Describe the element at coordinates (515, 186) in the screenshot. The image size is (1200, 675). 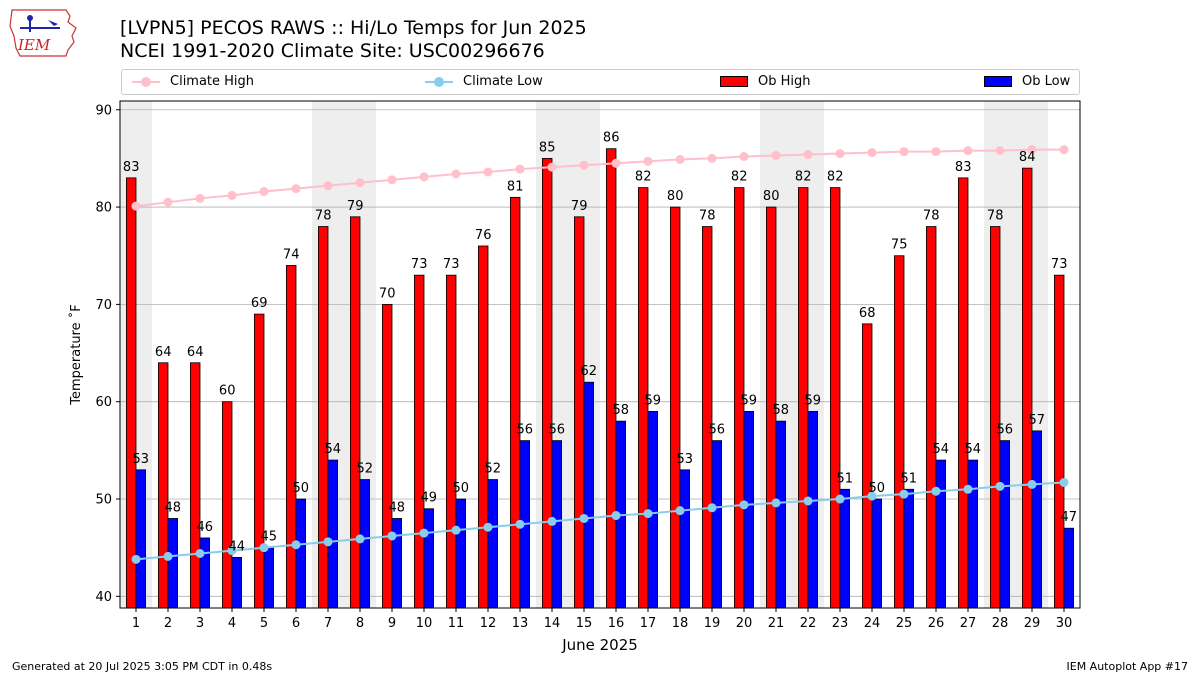
I see `ob-high-label: 81` at that location.